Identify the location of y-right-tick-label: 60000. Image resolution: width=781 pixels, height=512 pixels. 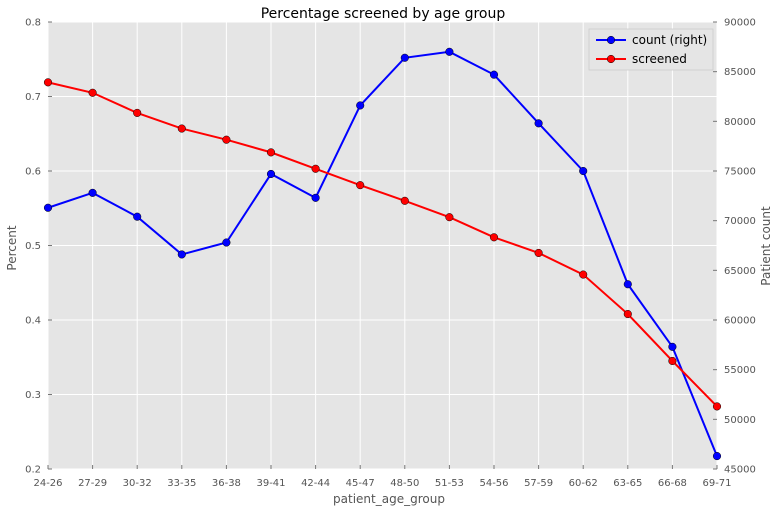
(740, 321).